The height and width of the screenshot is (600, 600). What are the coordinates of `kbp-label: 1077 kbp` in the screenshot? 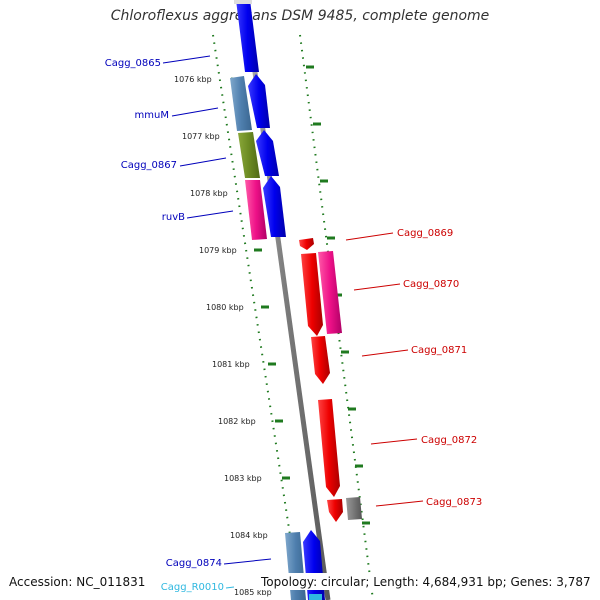 It's located at (201, 136).